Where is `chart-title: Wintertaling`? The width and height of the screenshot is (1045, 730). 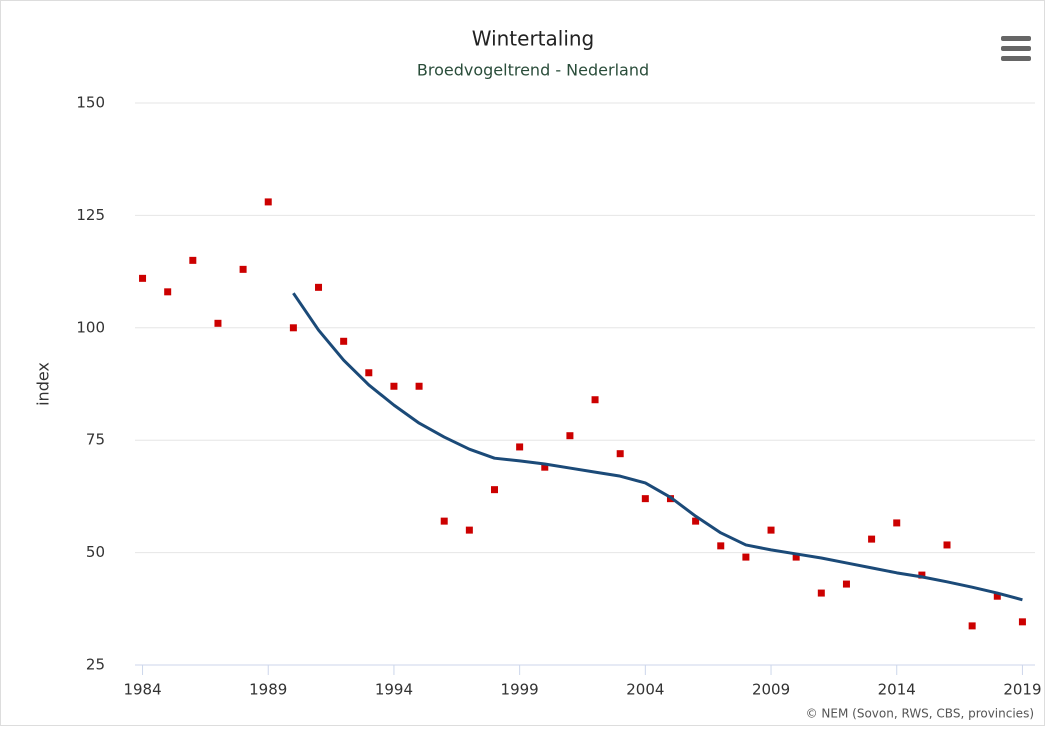
chart-title: Wintertaling is located at coordinates (533, 39).